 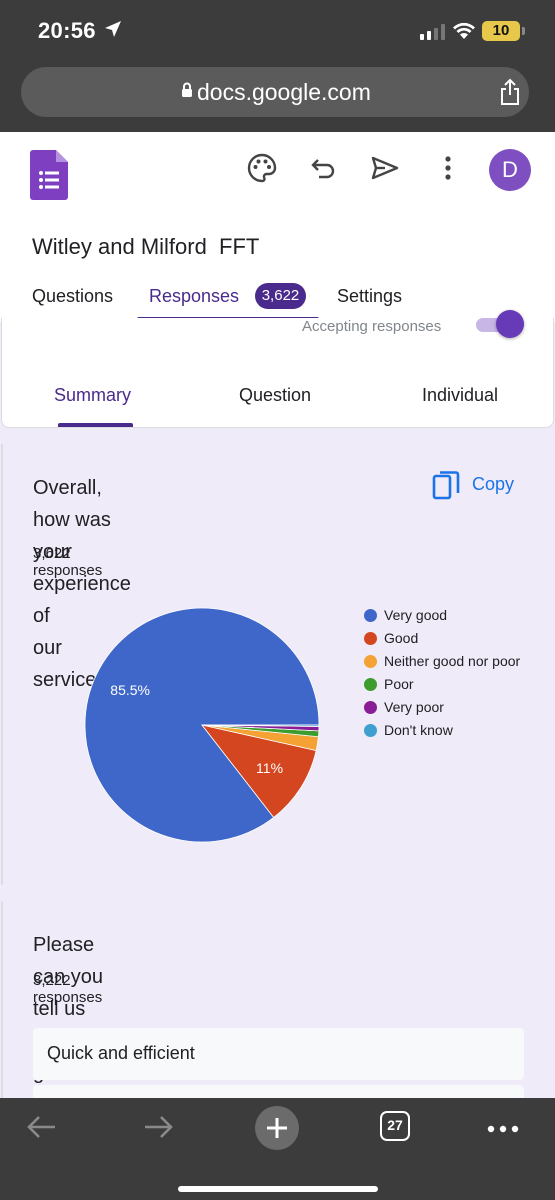 I want to click on battery-indicator: 10, so click(x=501, y=31).